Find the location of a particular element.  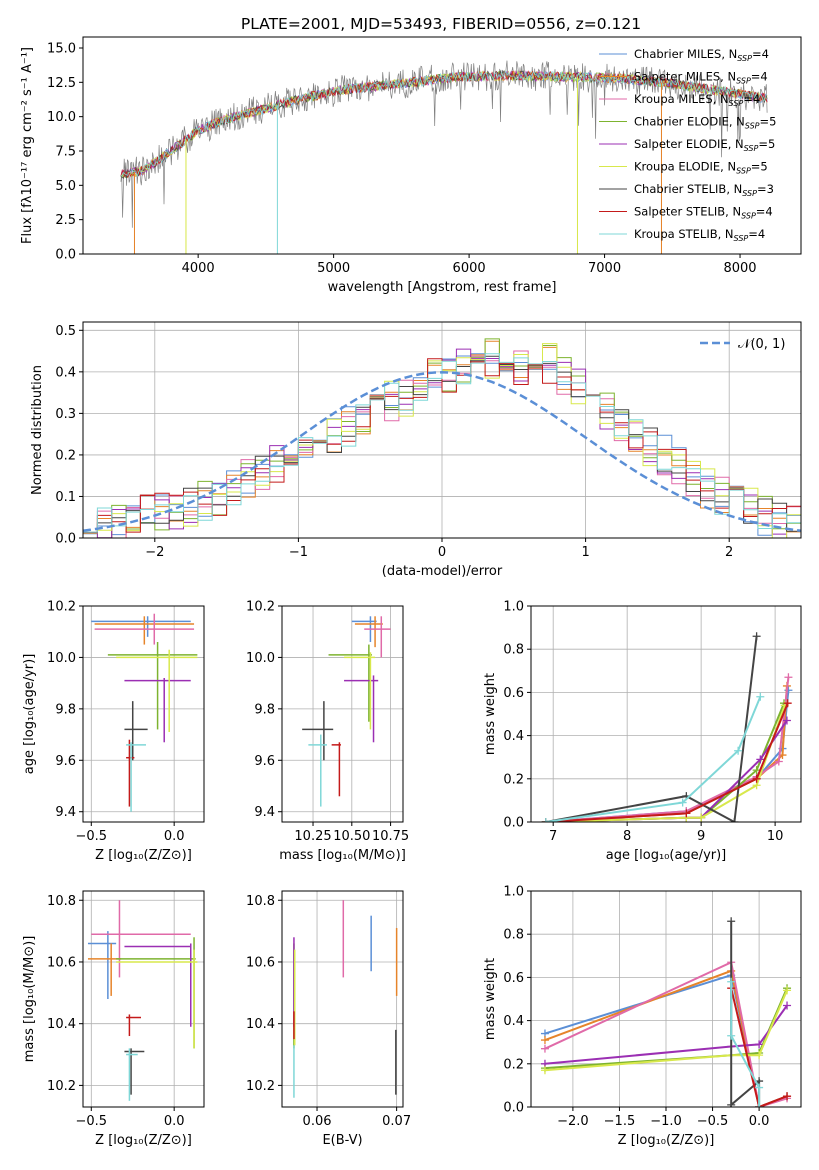

age_vs_mass-frame is located at coordinates (342, 714).